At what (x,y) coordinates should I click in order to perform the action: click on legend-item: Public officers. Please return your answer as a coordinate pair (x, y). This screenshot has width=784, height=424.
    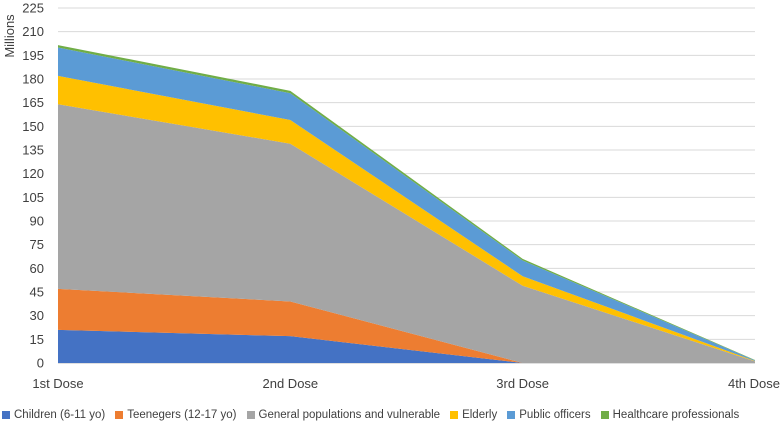
    Looking at the image, I should click on (549, 415).